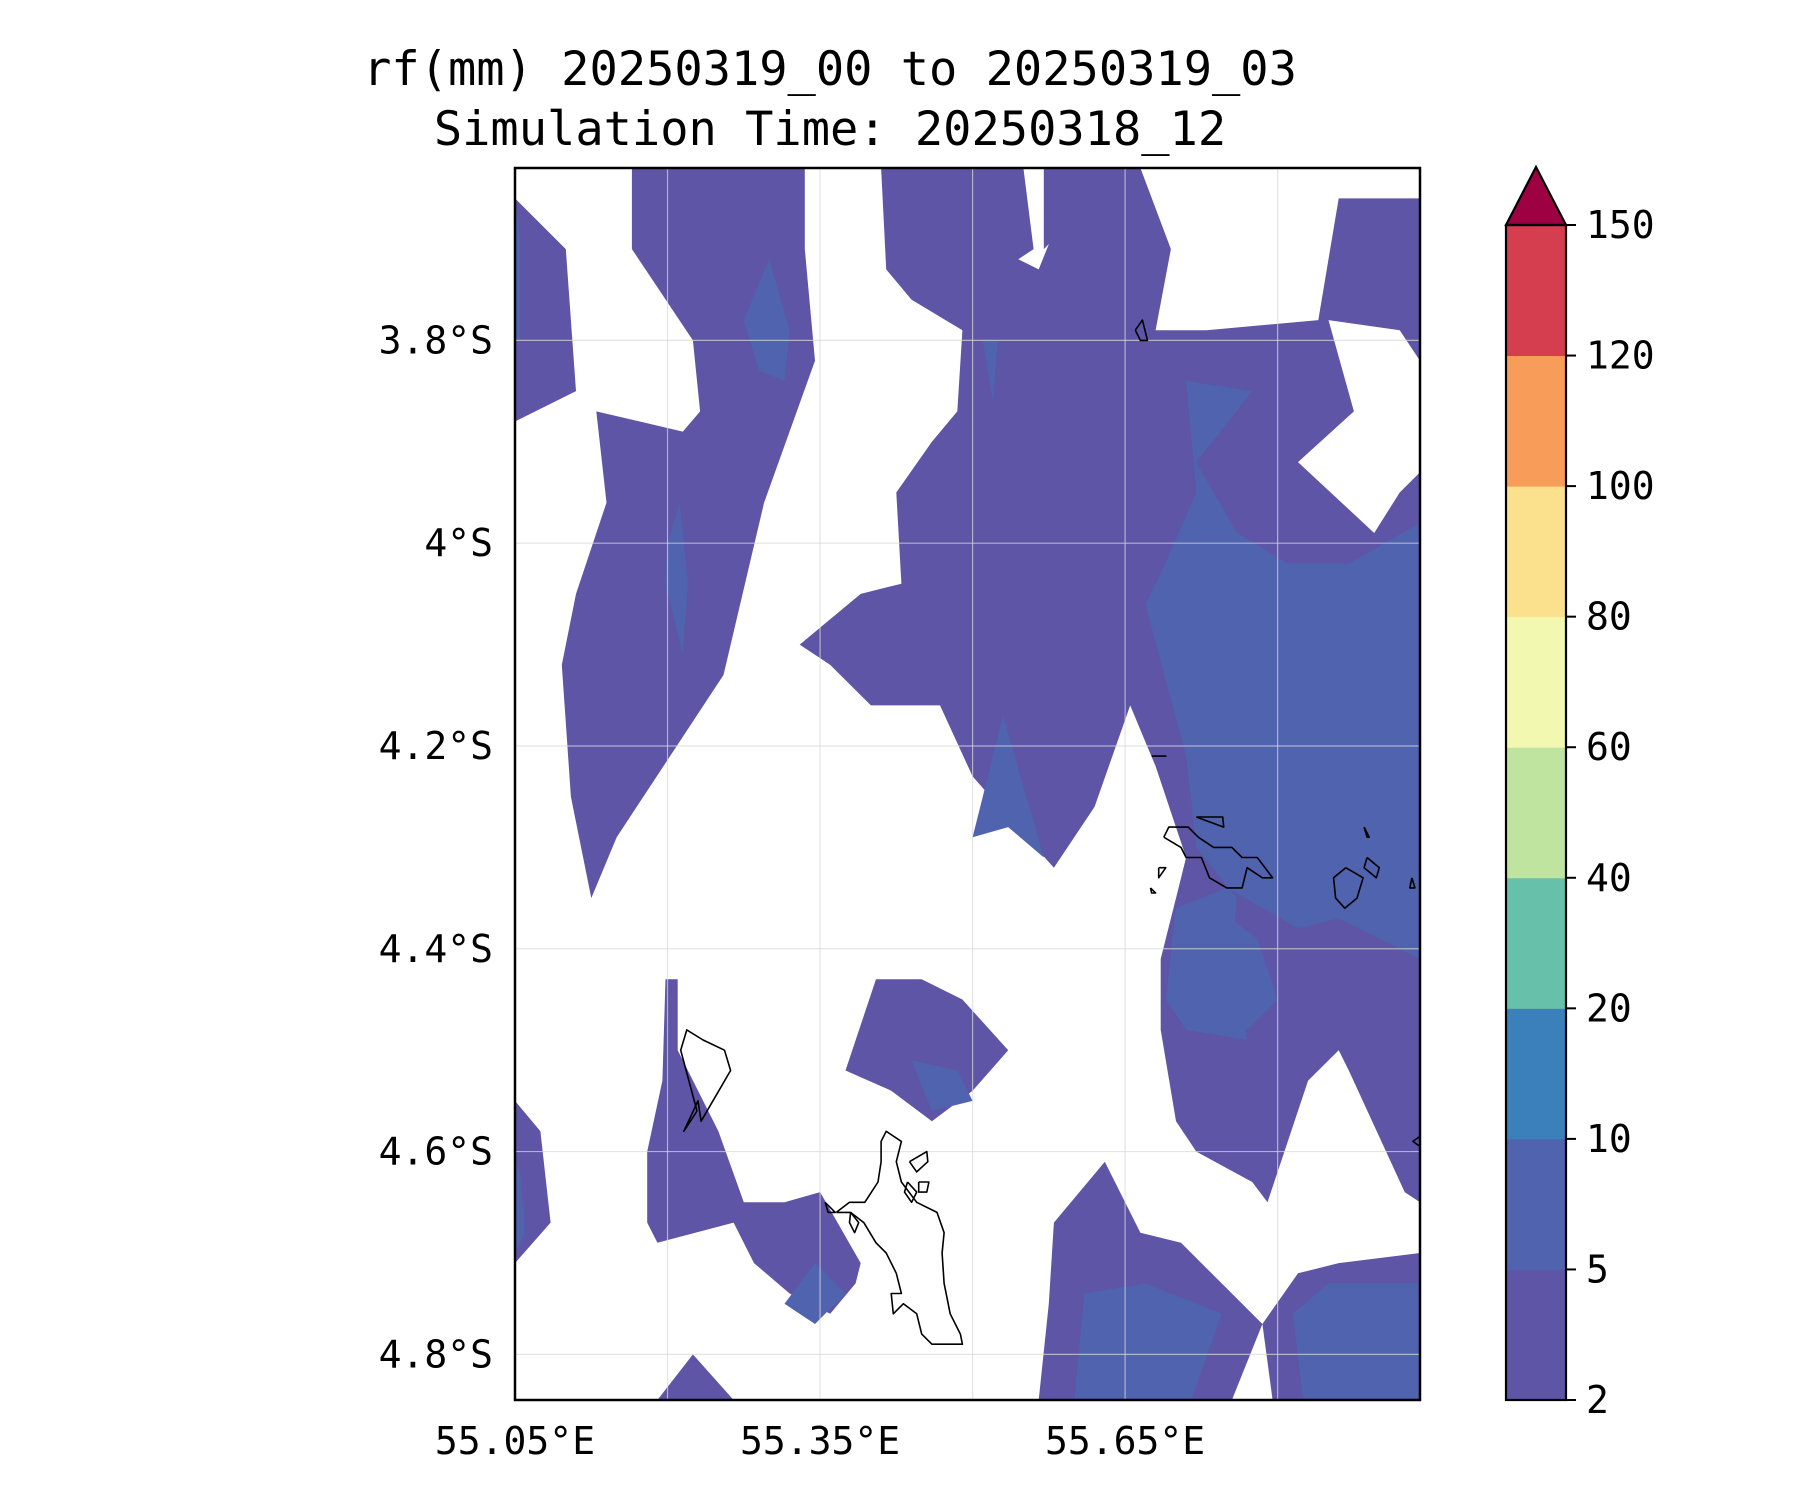  What do you see at coordinates (436, 1354) in the screenshot?
I see `y-tick-label: 4.8°S` at bounding box center [436, 1354].